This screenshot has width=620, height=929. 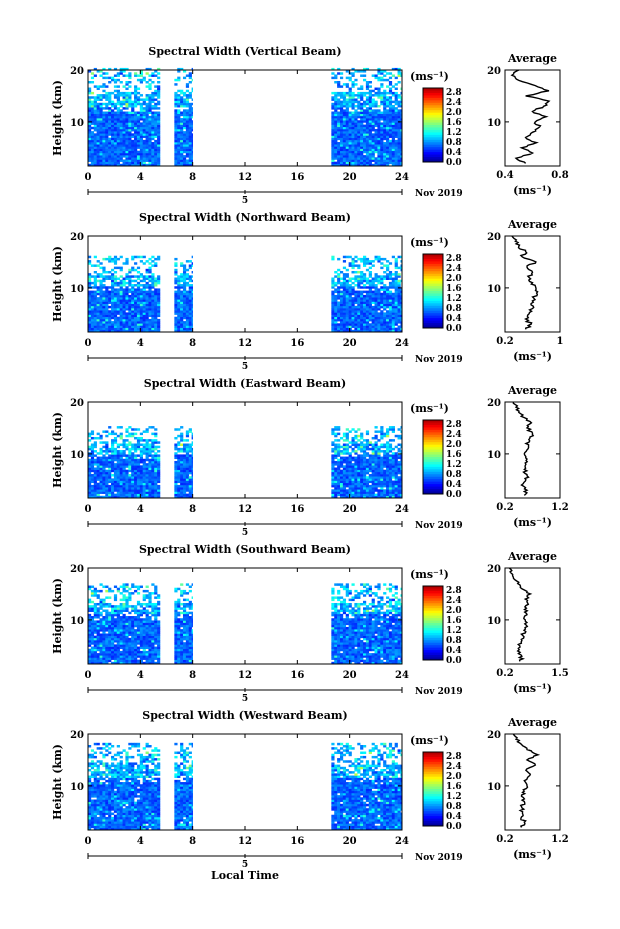 I want to click on date-label: Nov 2019, so click(x=439, y=360).